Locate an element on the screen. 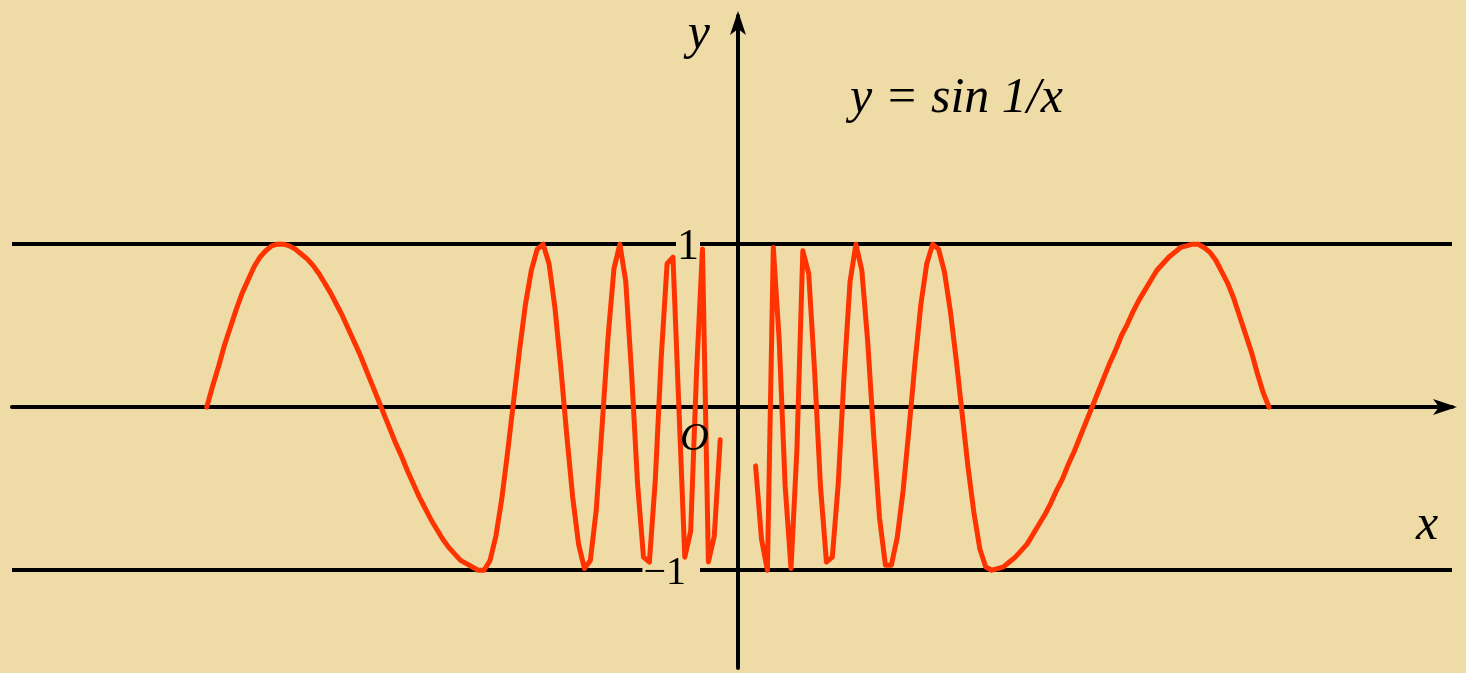 Image resolution: width=1466 pixels, height=673 pixels. y-tick-label: 1 is located at coordinates (688, 244).